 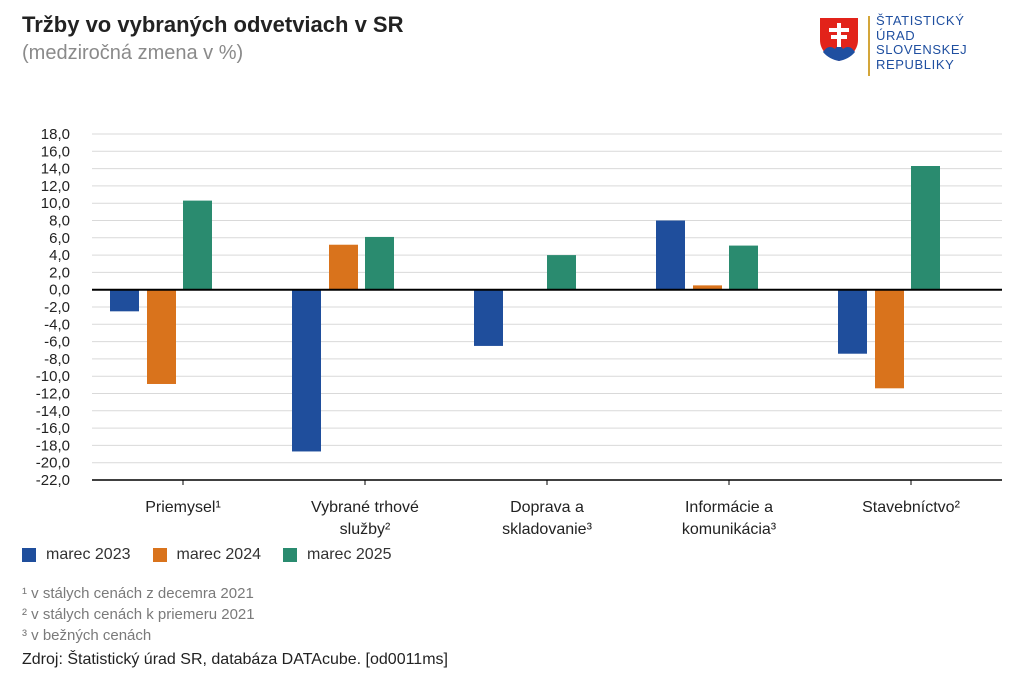 I want to click on y-tick-label: -22,0, so click(x=53, y=480).